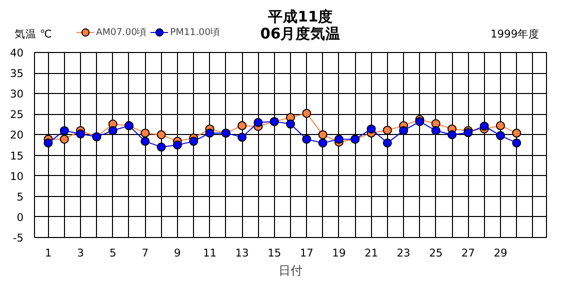 The image size is (570, 290). I want to click on x-tick-label: 19, so click(339, 253).